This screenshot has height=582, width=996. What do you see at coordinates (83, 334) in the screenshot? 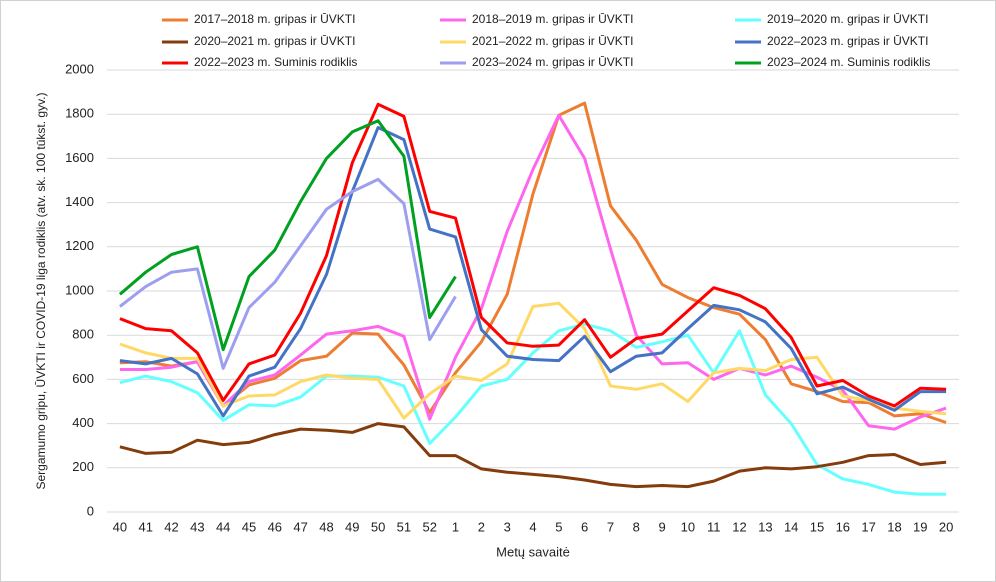
I see `y-tick-label: 800` at bounding box center [83, 334].